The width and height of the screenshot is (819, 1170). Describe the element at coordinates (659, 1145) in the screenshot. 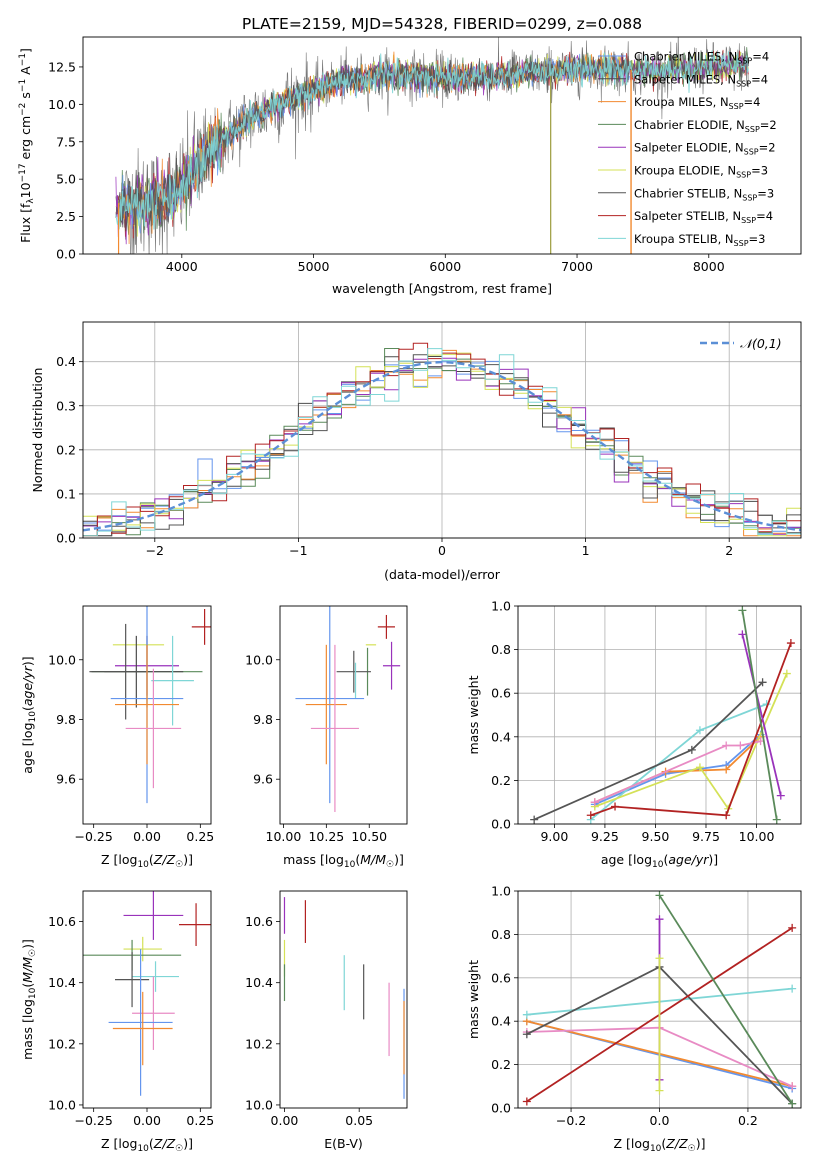

I see `x-axis-label: Z [log10(Z/Z☉)]` at that location.